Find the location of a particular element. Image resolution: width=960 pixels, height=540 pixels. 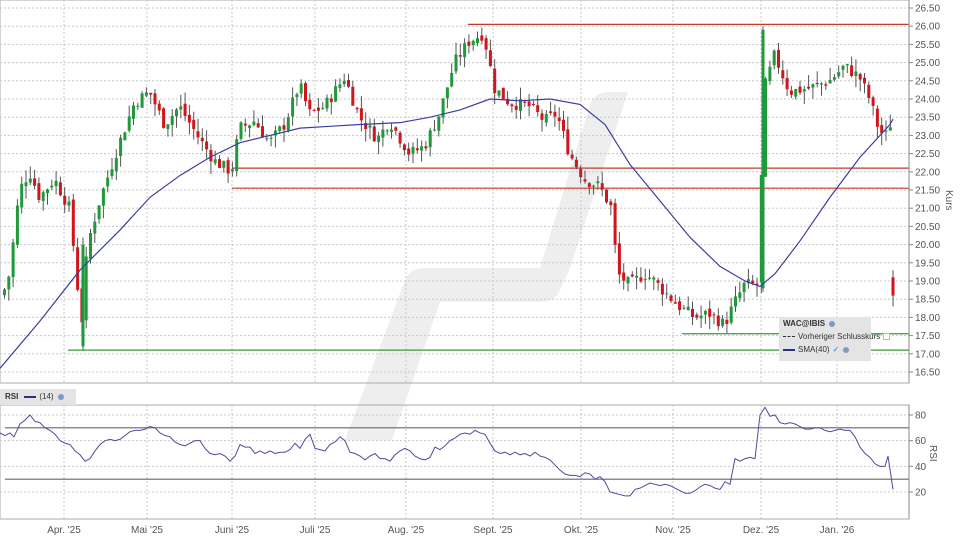

svg-text: 25.50 is located at coordinates (927, 45).